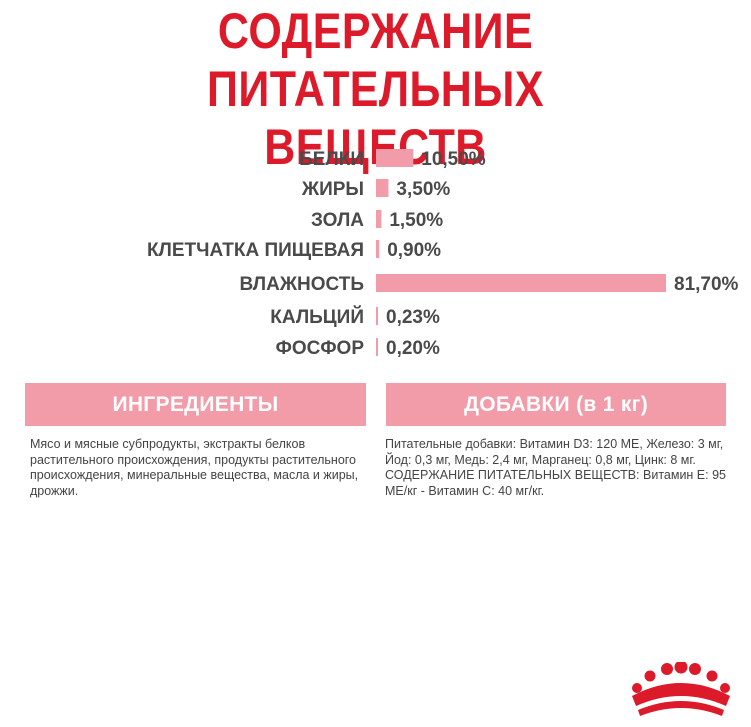 This screenshot has height=727, width=751. What do you see at coordinates (416, 220) in the screenshot?
I see `value-label: 1,50%` at bounding box center [416, 220].